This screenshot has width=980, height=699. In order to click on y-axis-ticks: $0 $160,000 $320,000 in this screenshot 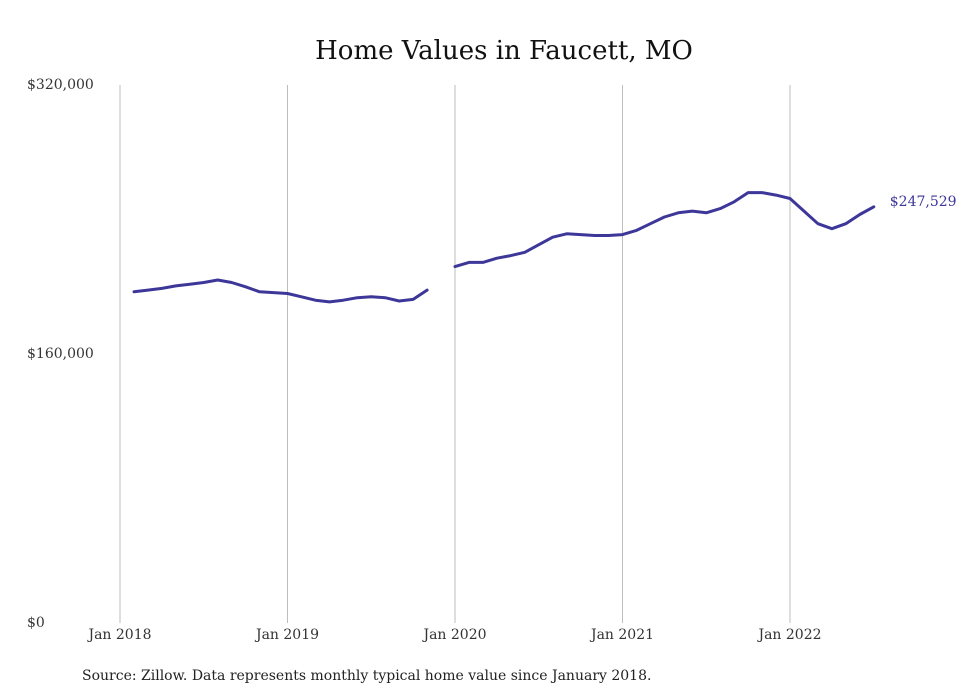, I will do `click(60, 354)`.